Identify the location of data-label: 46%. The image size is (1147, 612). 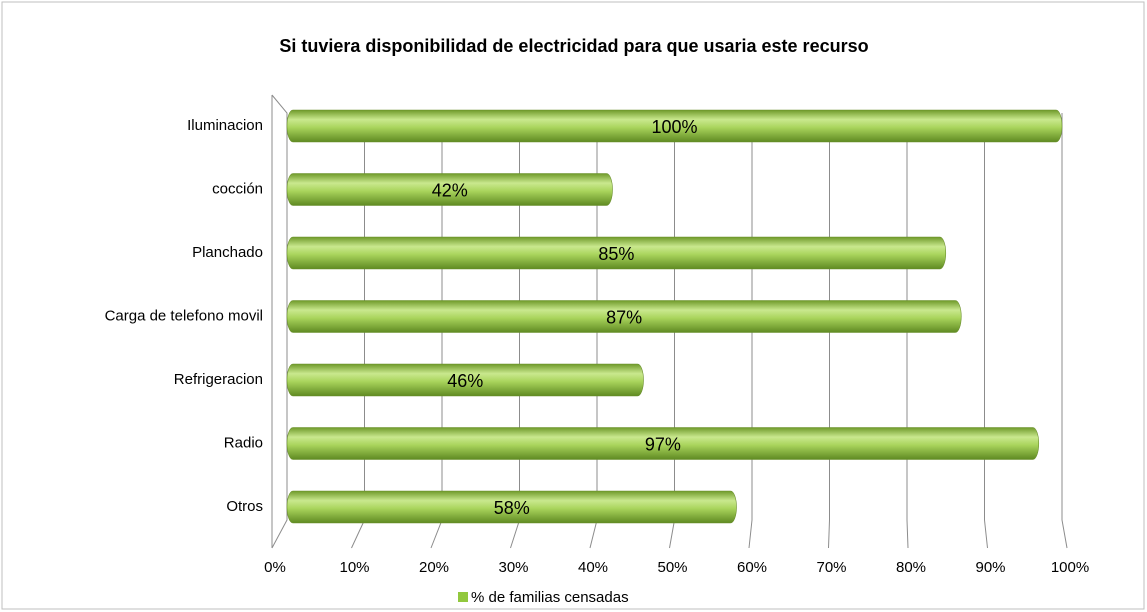
(465, 381).